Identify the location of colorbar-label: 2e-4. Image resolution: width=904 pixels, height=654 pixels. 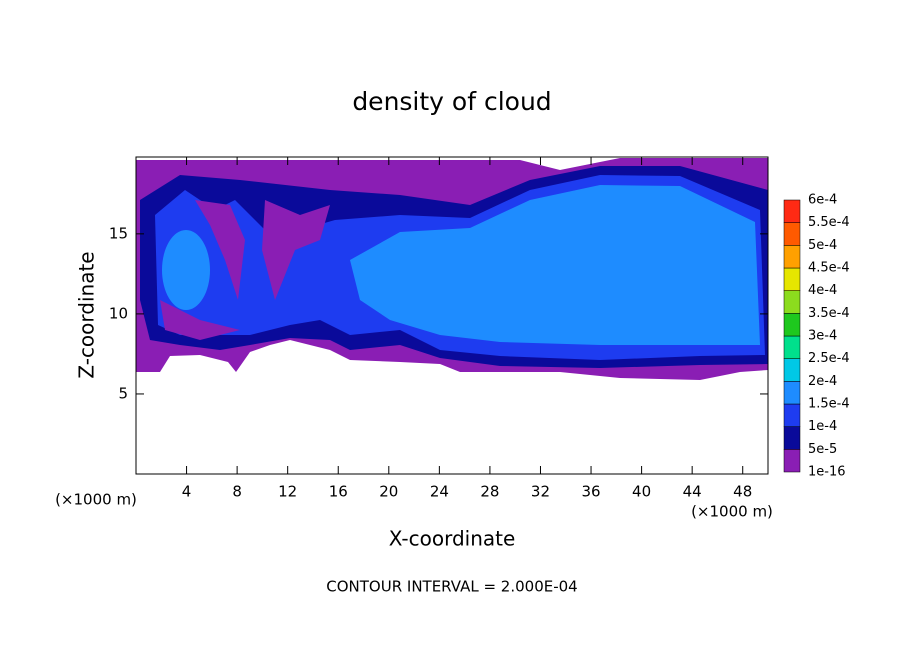
(822, 381).